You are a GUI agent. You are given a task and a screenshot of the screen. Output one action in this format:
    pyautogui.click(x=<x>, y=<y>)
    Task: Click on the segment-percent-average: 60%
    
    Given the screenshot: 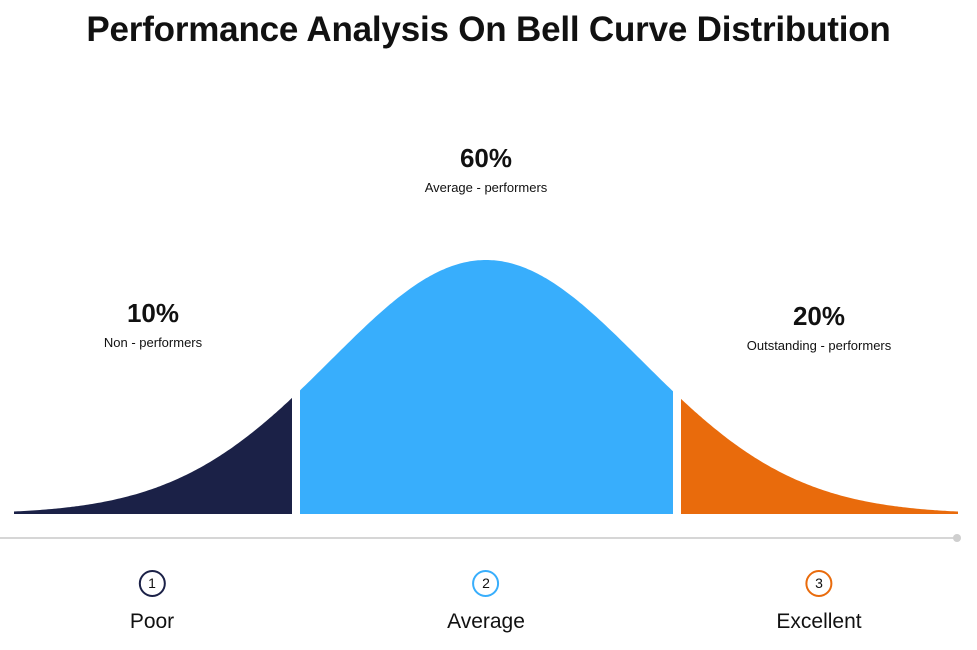 What is the action you would take?
    pyautogui.click(x=486, y=158)
    